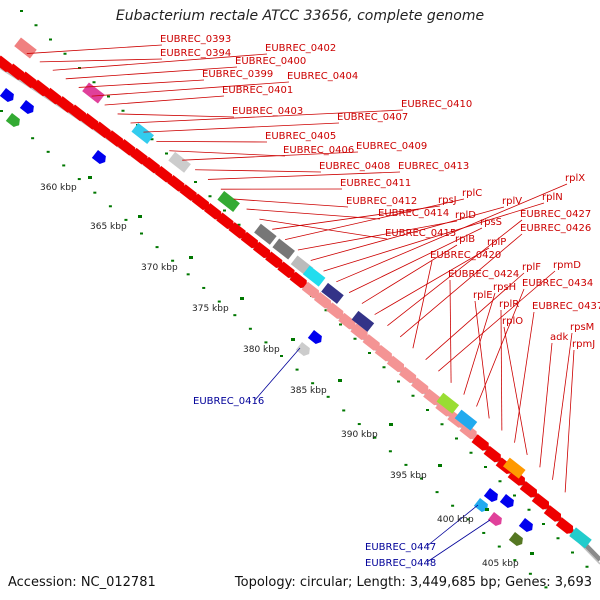  I want to click on gene-label: EUBREC_0400, so click(185, 68).